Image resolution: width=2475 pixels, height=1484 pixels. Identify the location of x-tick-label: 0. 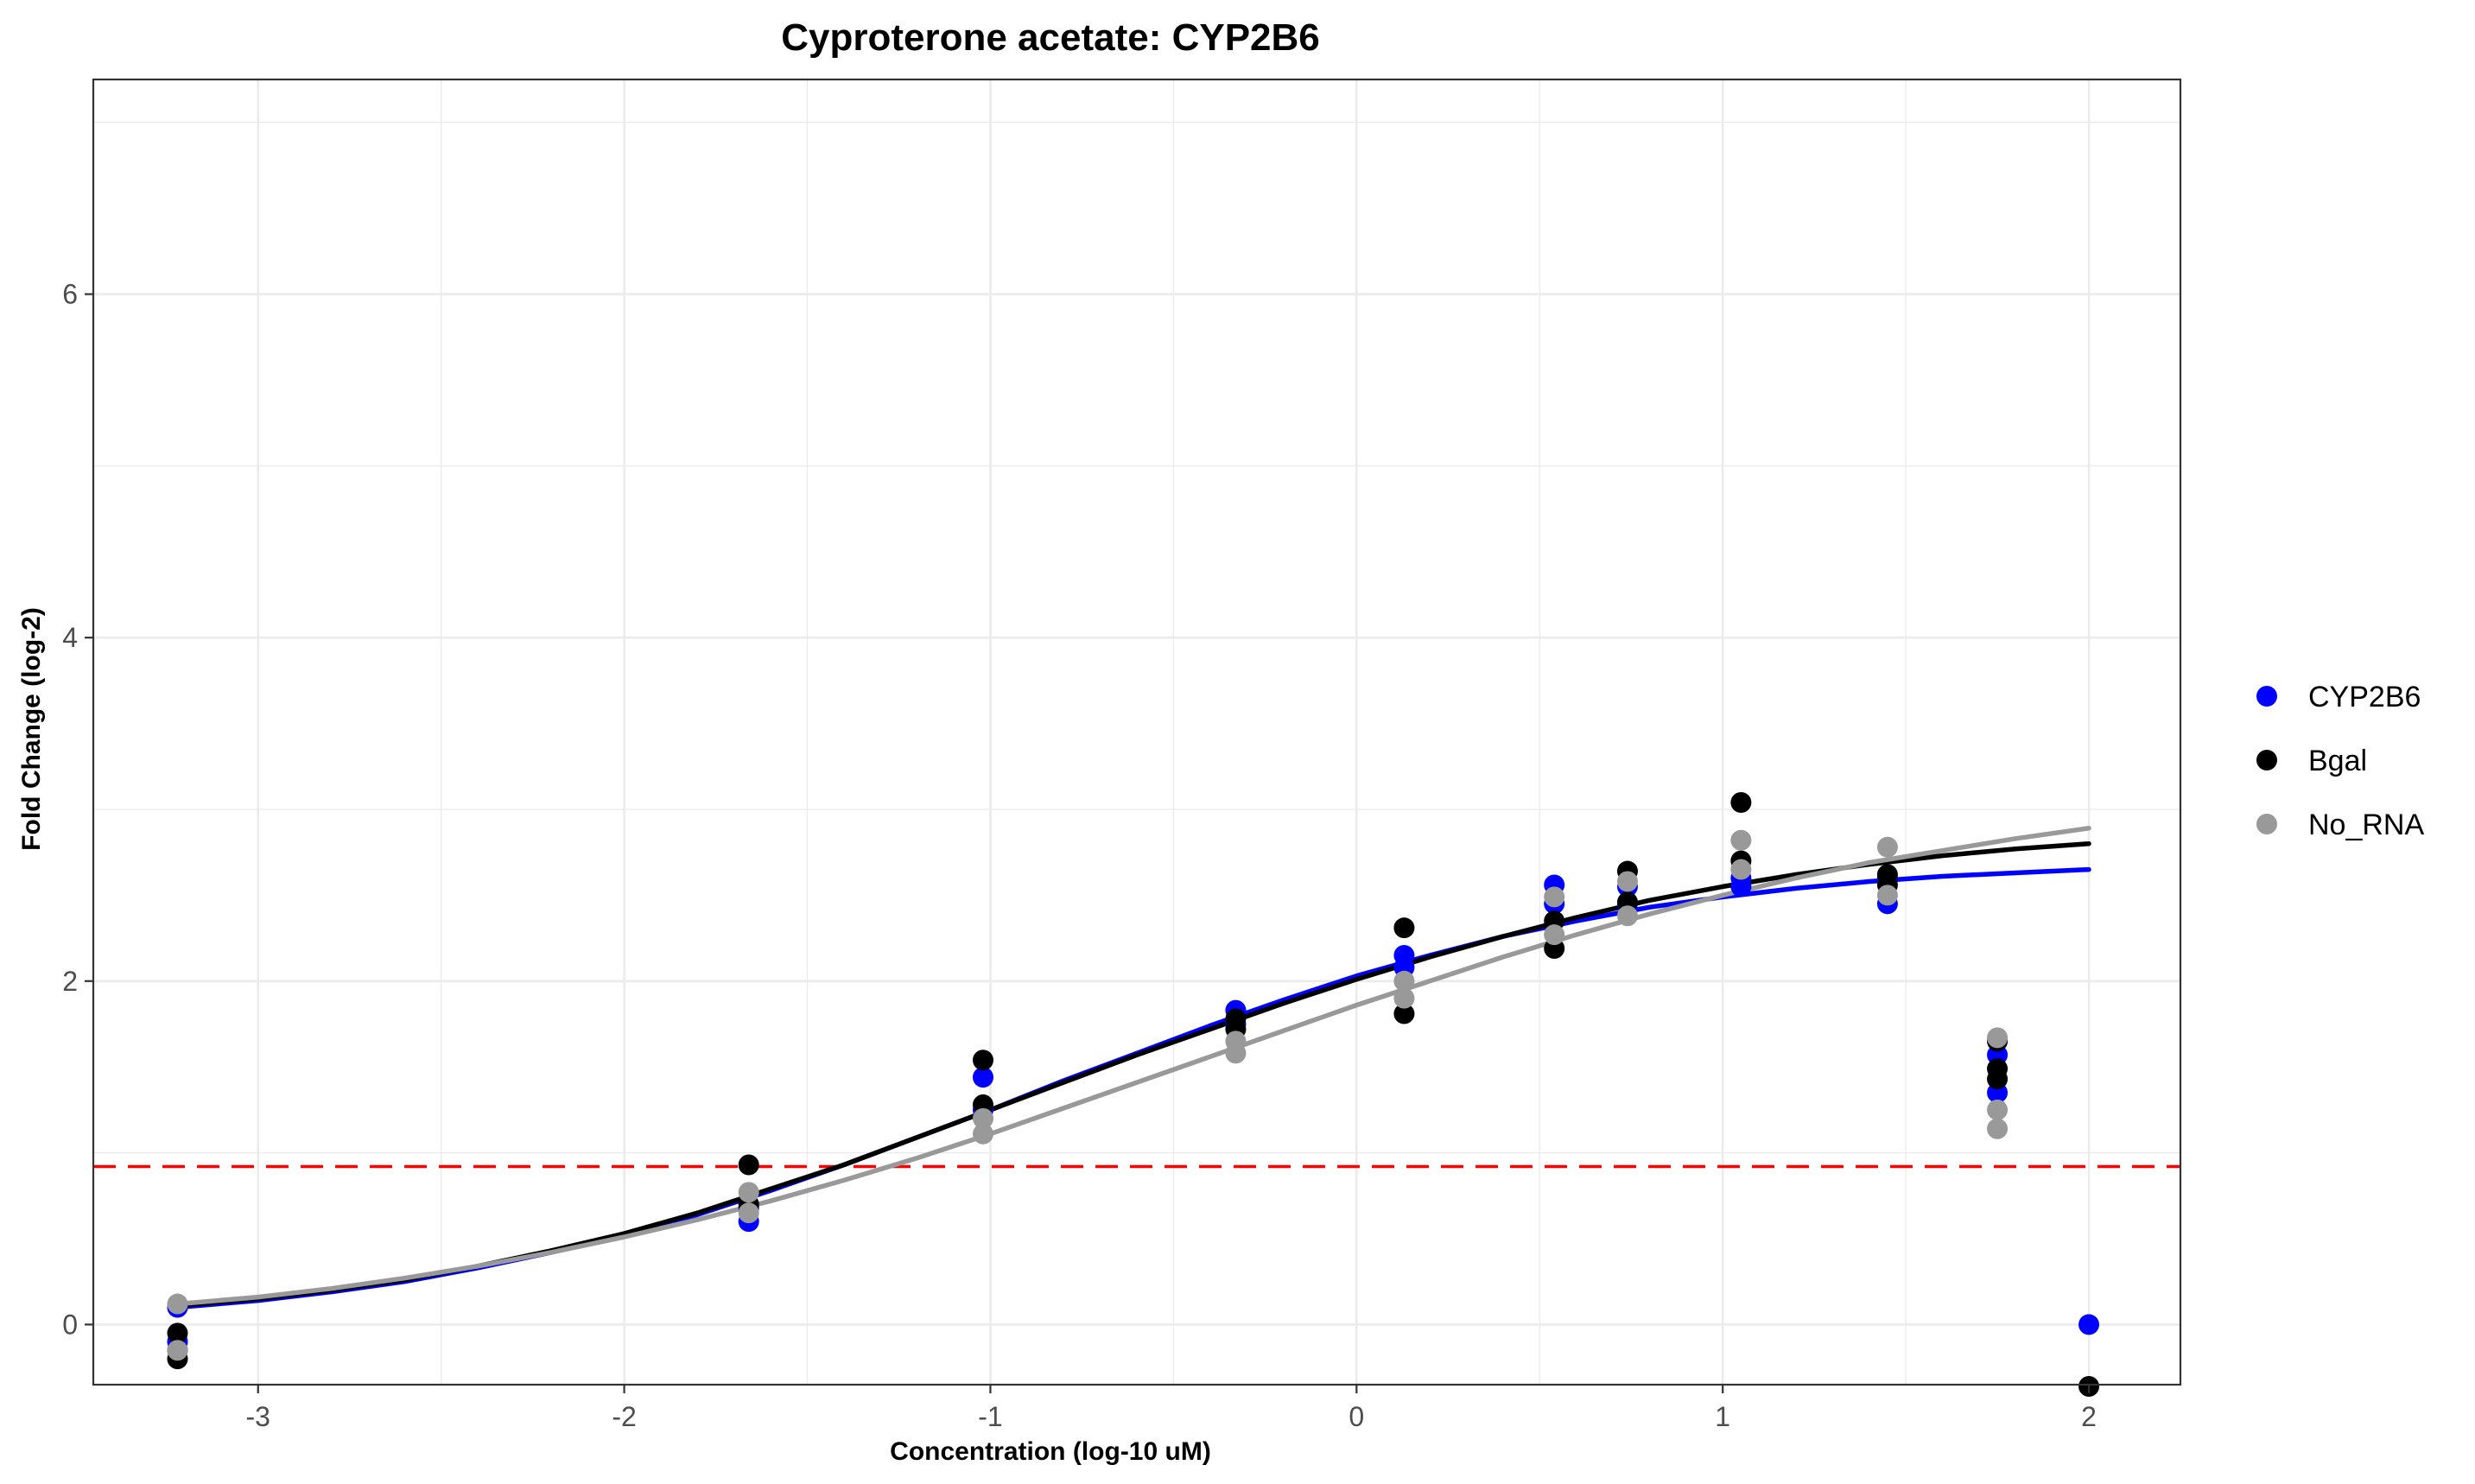
(1356, 1416).